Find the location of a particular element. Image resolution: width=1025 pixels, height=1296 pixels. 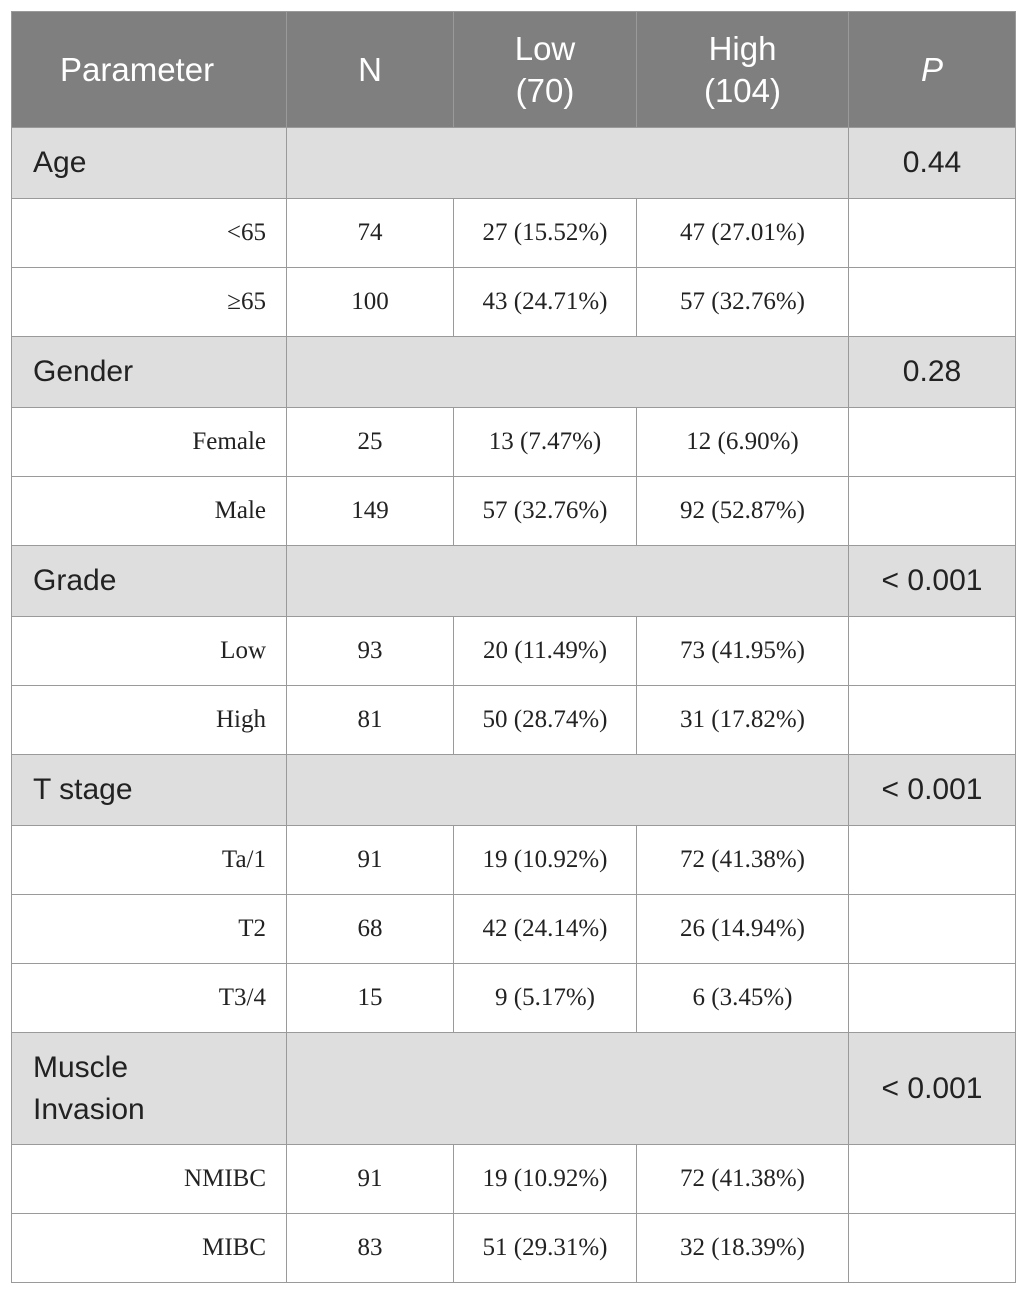

header-parameter: Parameter is located at coordinates (149, 69).